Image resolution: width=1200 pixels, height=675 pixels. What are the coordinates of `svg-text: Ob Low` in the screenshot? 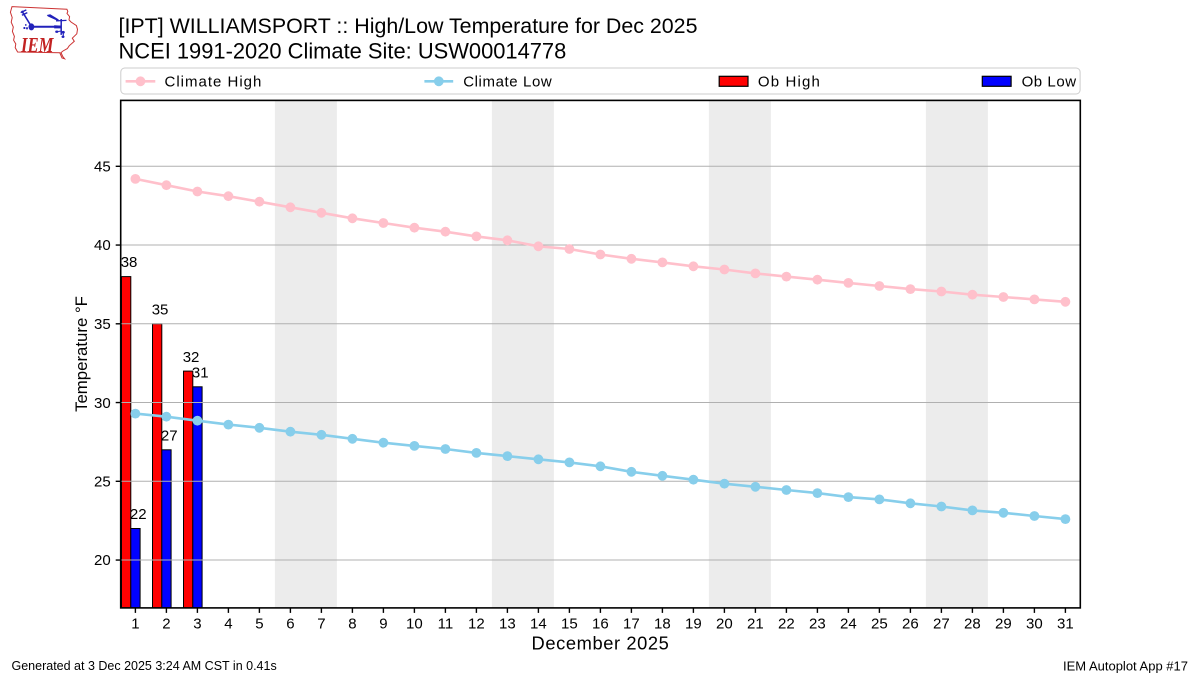 It's located at (1049, 82).